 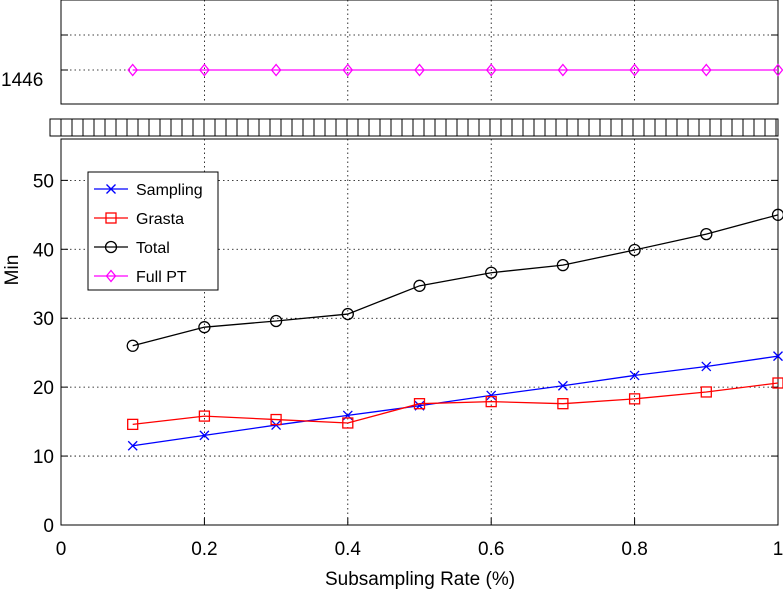 I want to click on axis-break-band, so click(x=414, y=127).